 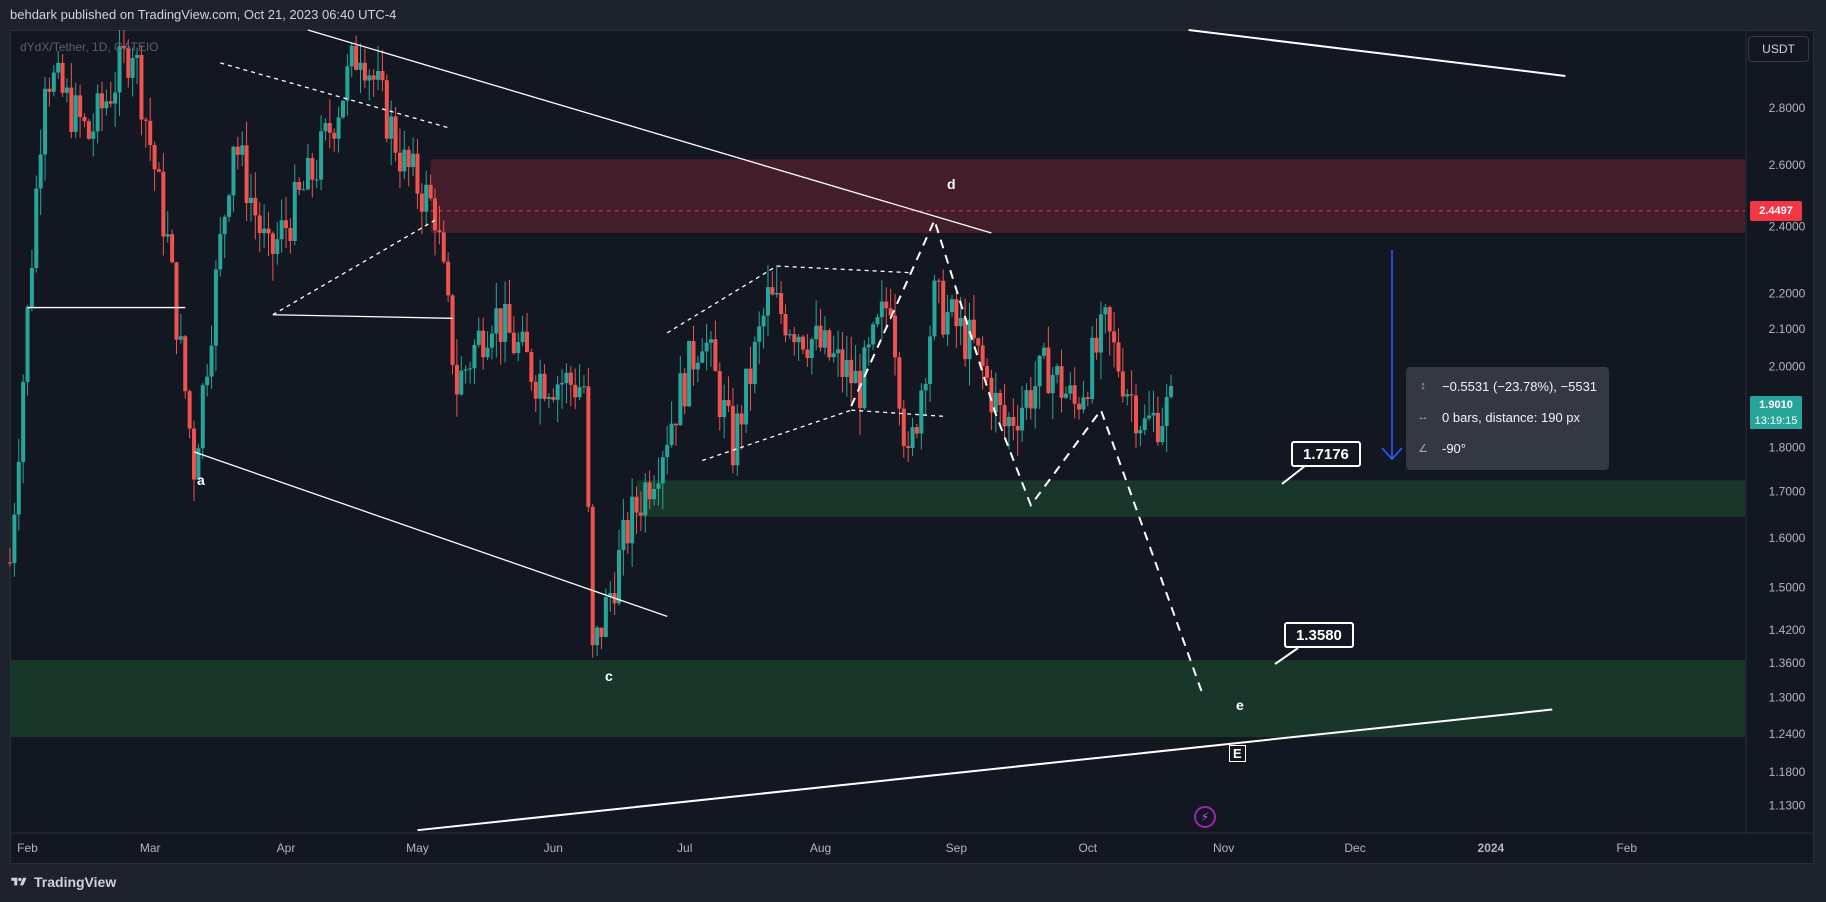 What do you see at coordinates (1787, 108) in the screenshot?
I see `y-tick-label: 2.8000` at bounding box center [1787, 108].